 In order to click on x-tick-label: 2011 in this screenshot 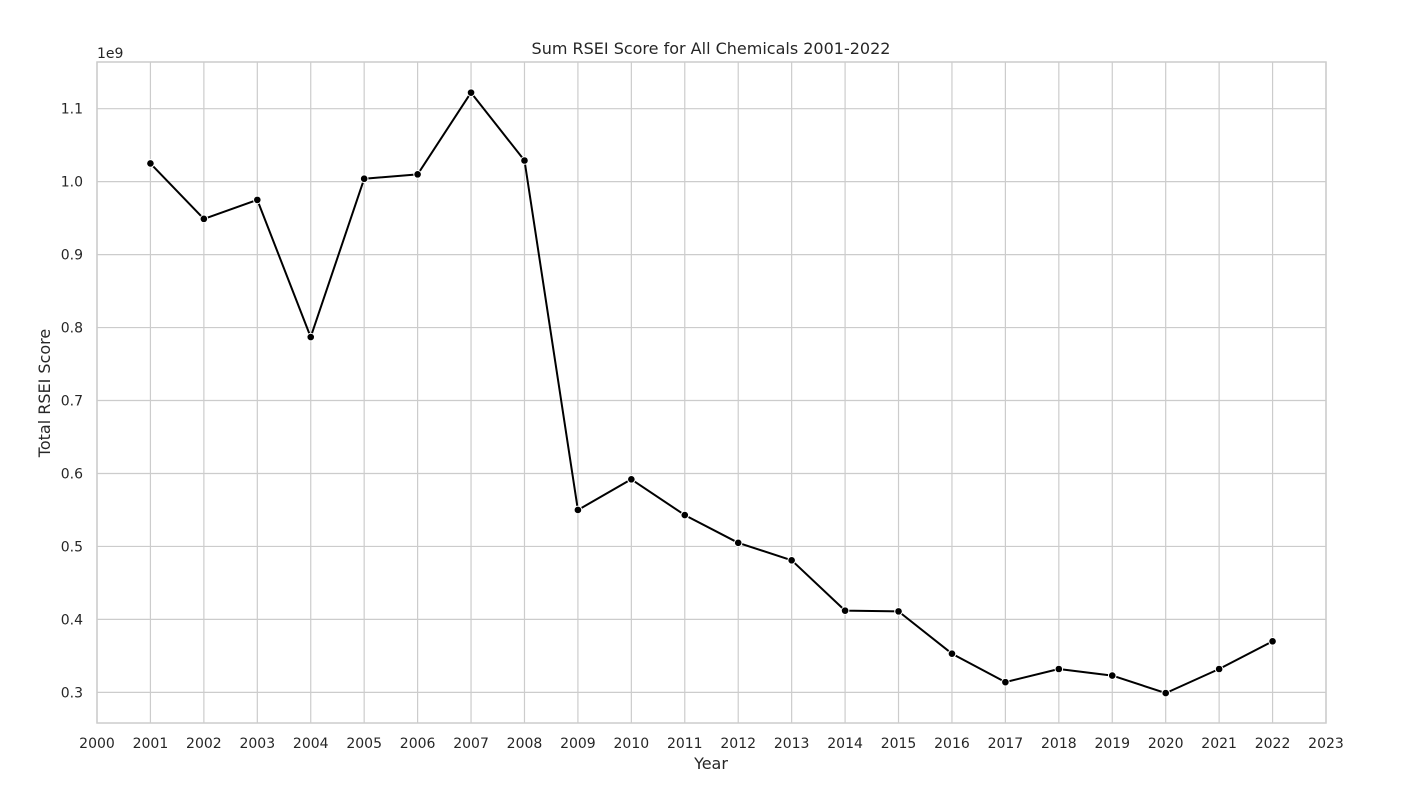, I will do `click(685, 744)`.